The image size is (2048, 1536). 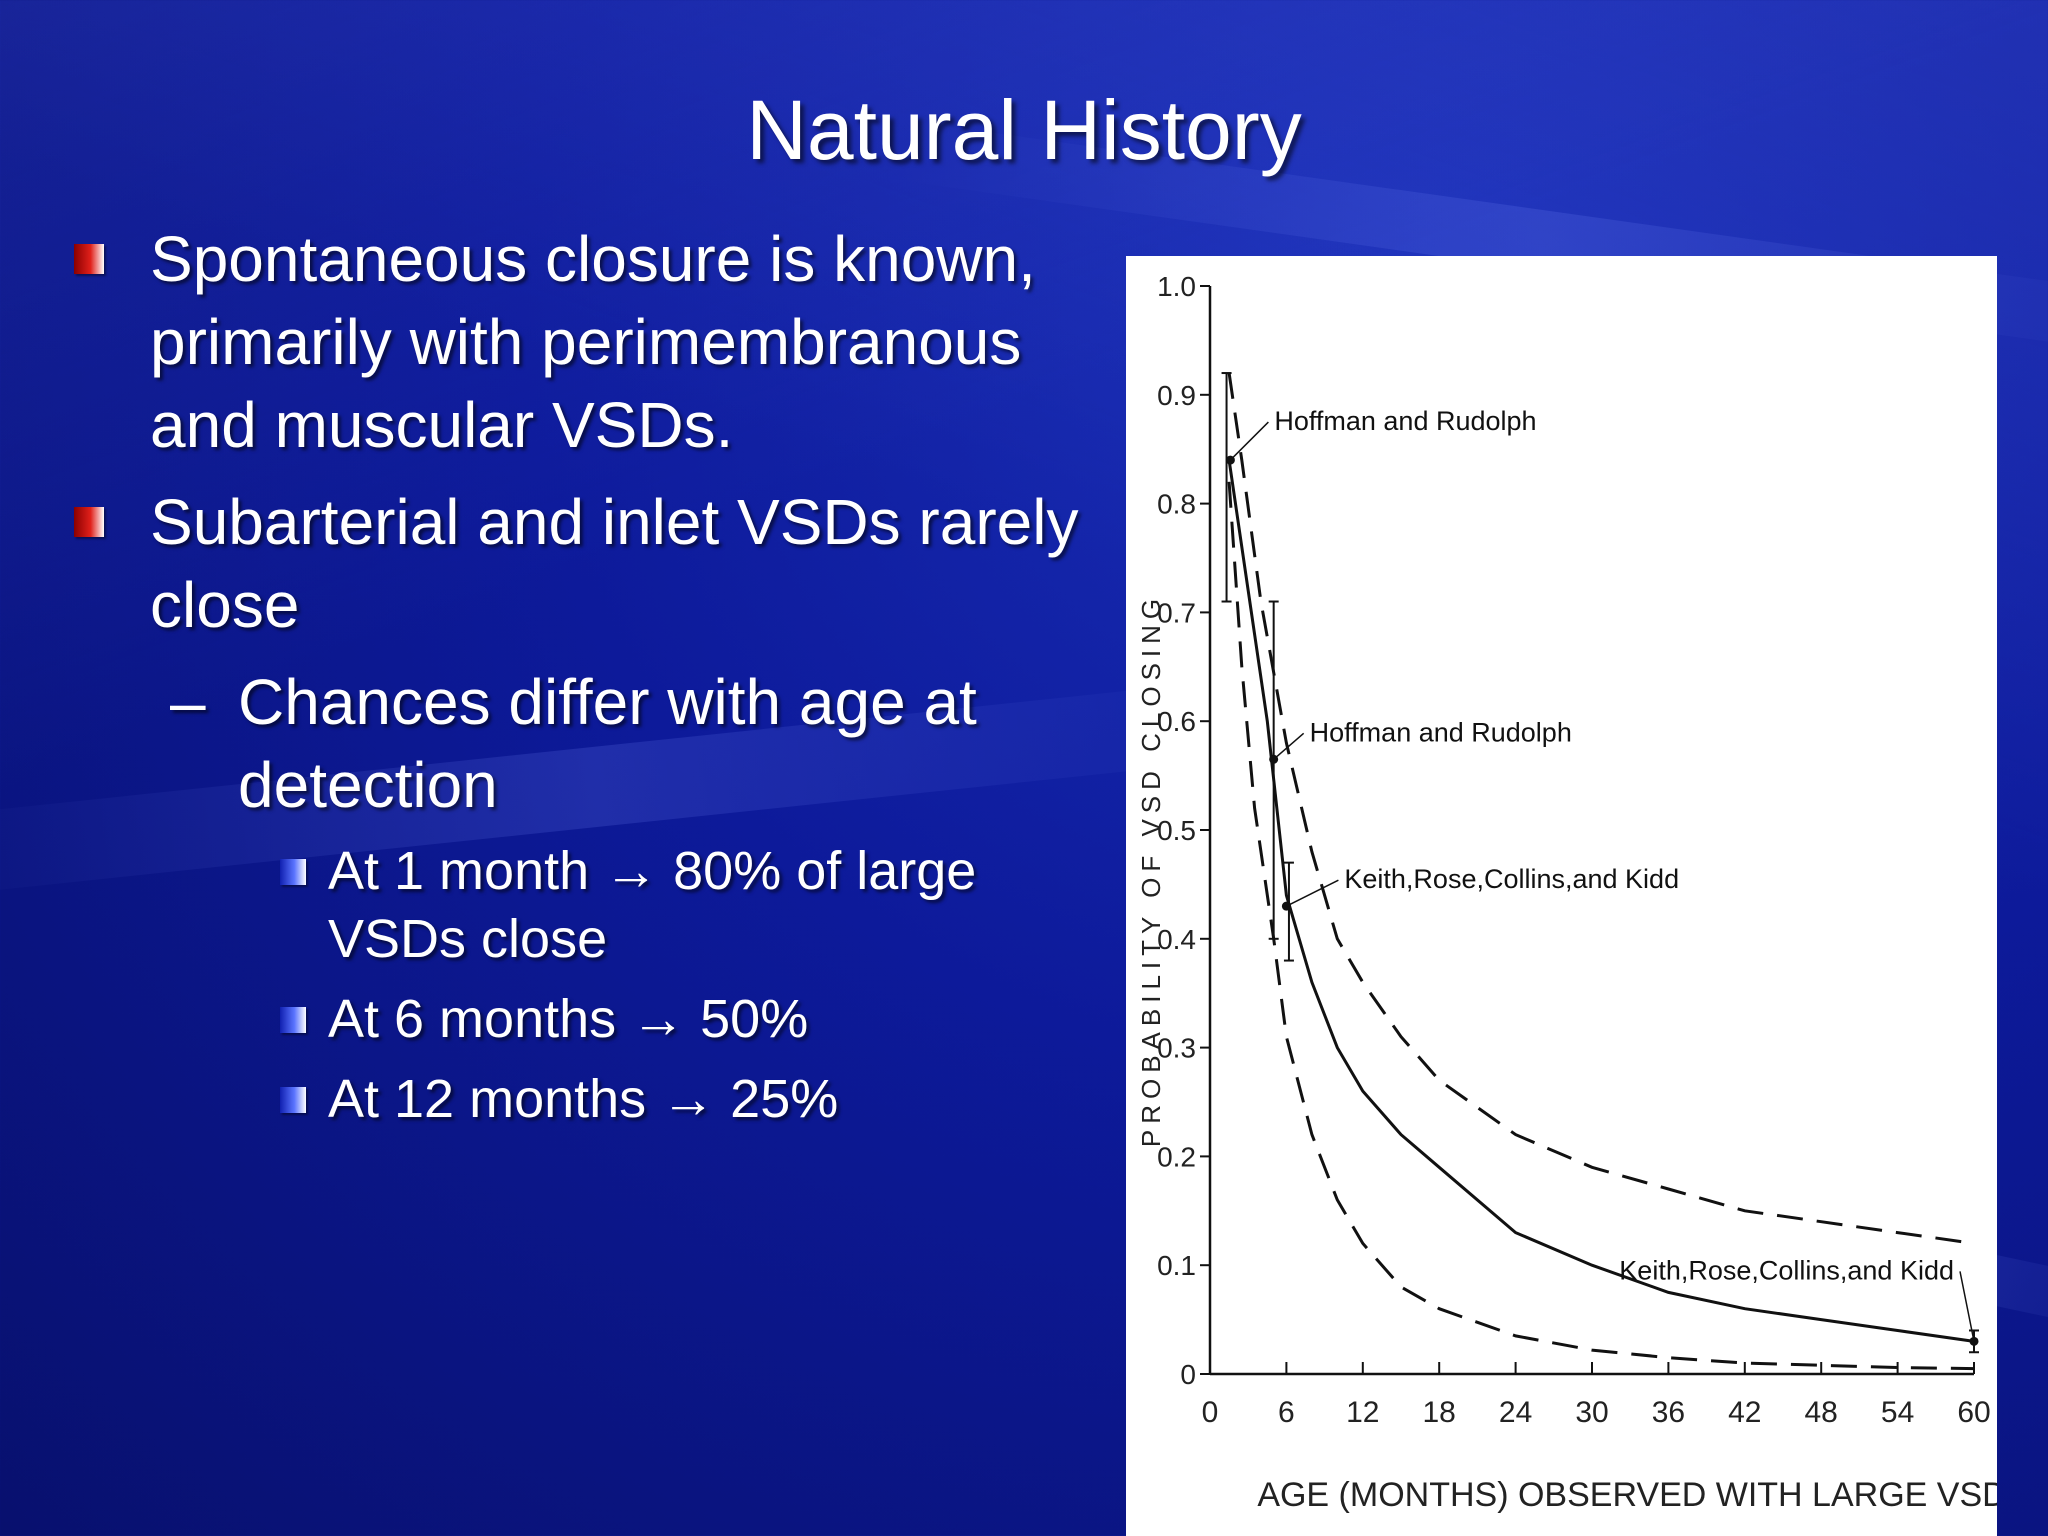 What do you see at coordinates (1024, 130) in the screenshot?
I see `slide-title: Natural History` at bounding box center [1024, 130].